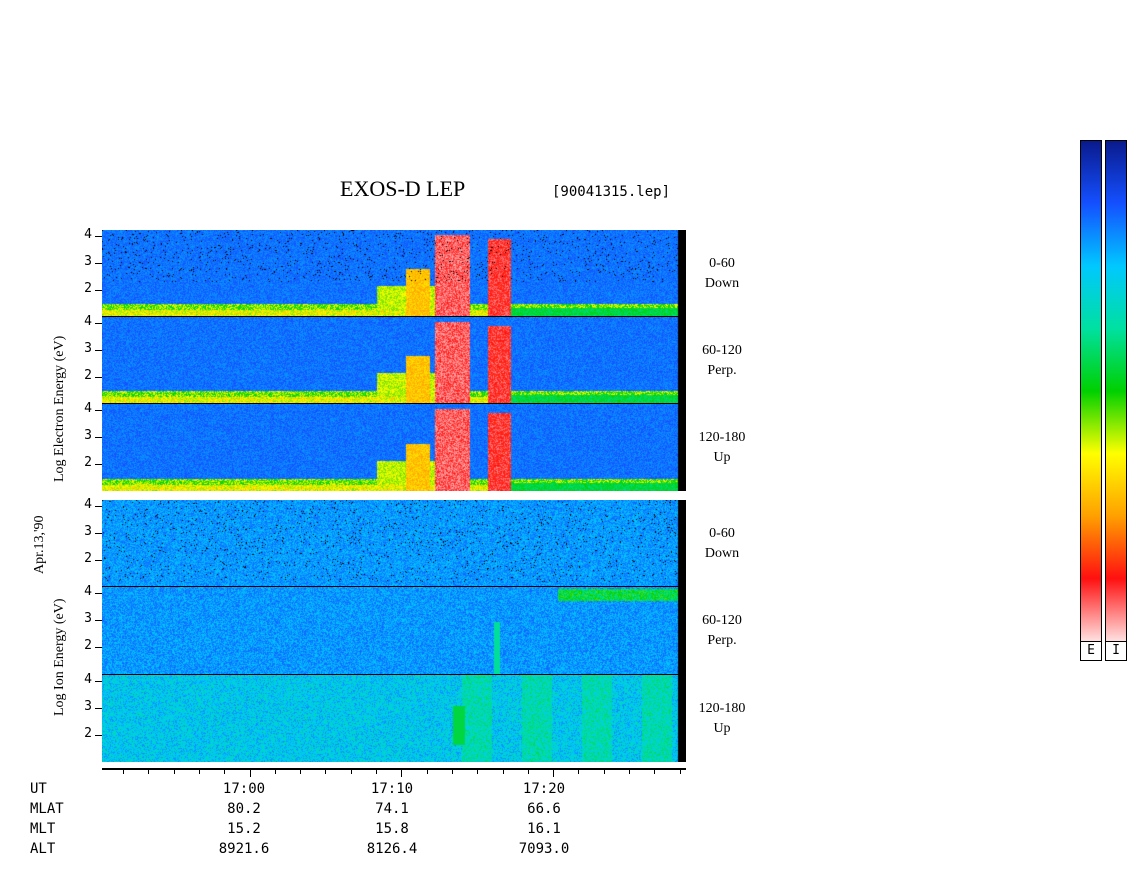  Describe the element at coordinates (1091, 651) in the screenshot. I see `electron-colorbar-label: E` at that location.